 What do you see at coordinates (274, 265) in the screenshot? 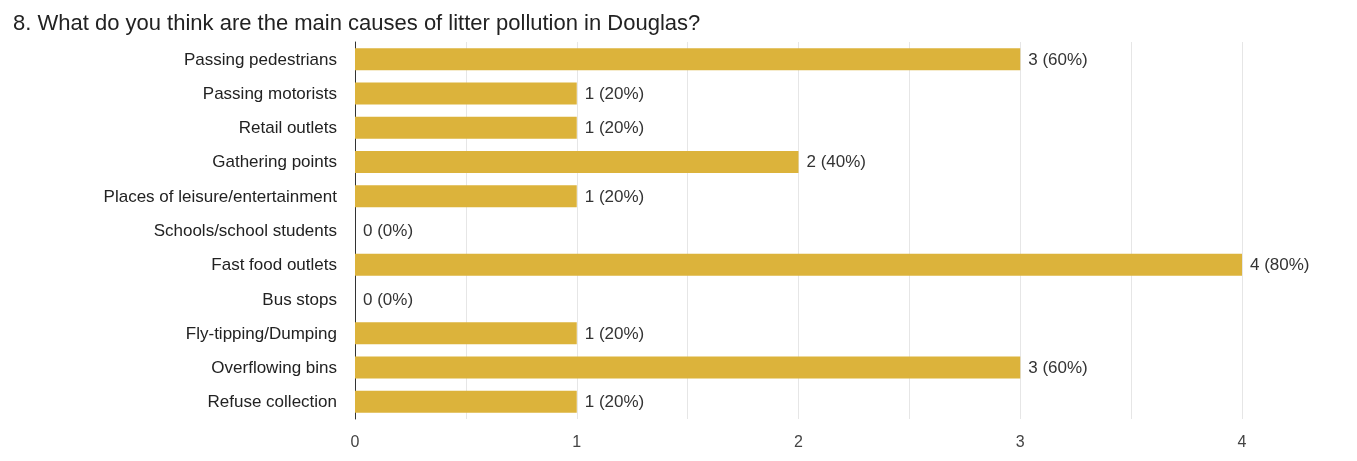
I see `y-tick-label: Fast food outlets` at bounding box center [274, 265].